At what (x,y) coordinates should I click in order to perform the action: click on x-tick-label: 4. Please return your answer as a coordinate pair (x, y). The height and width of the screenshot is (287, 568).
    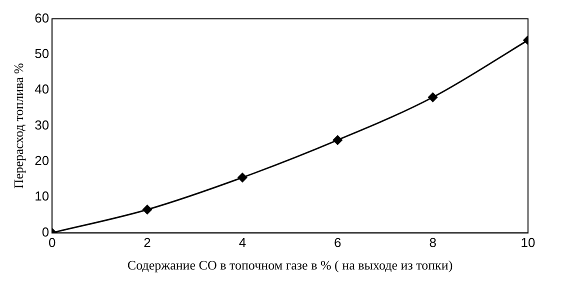
    Looking at the image, I should click on (242, 242).